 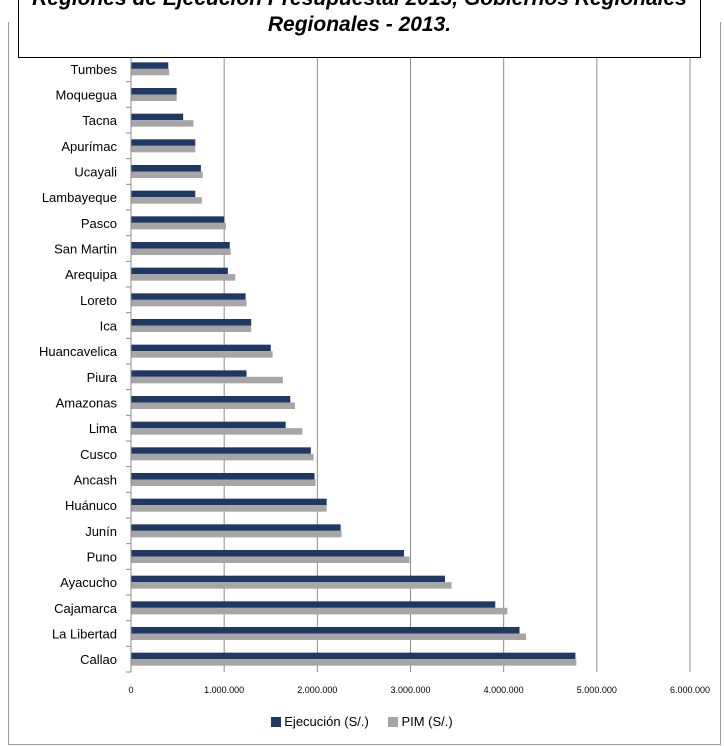 I want to click on category-label: Cusco, so click(x=98, y=454).